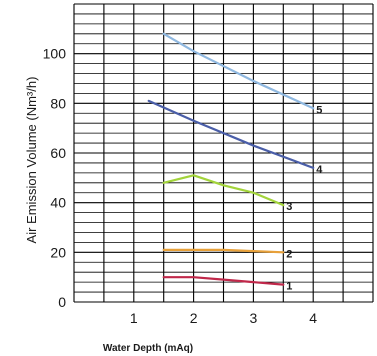 The image size is (377, 356). What do you see at coordinates (62, 302) in the screenshot?
I see `y-tick-label: 0` at bounding box center [62, 302].